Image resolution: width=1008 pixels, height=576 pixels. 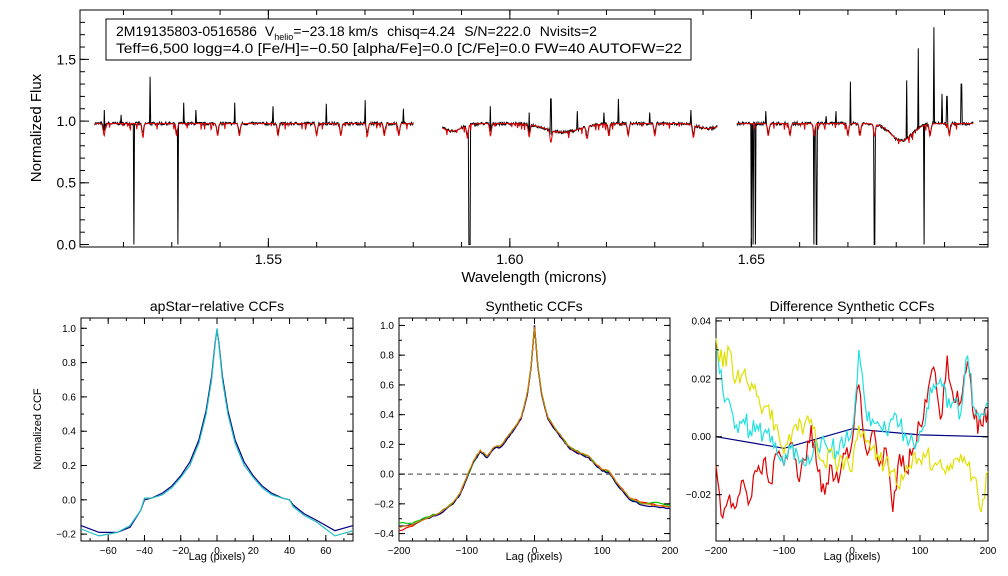 I want to click on apstar-ccf-y-tick-label: −0.2, so click(x=66, y=535).